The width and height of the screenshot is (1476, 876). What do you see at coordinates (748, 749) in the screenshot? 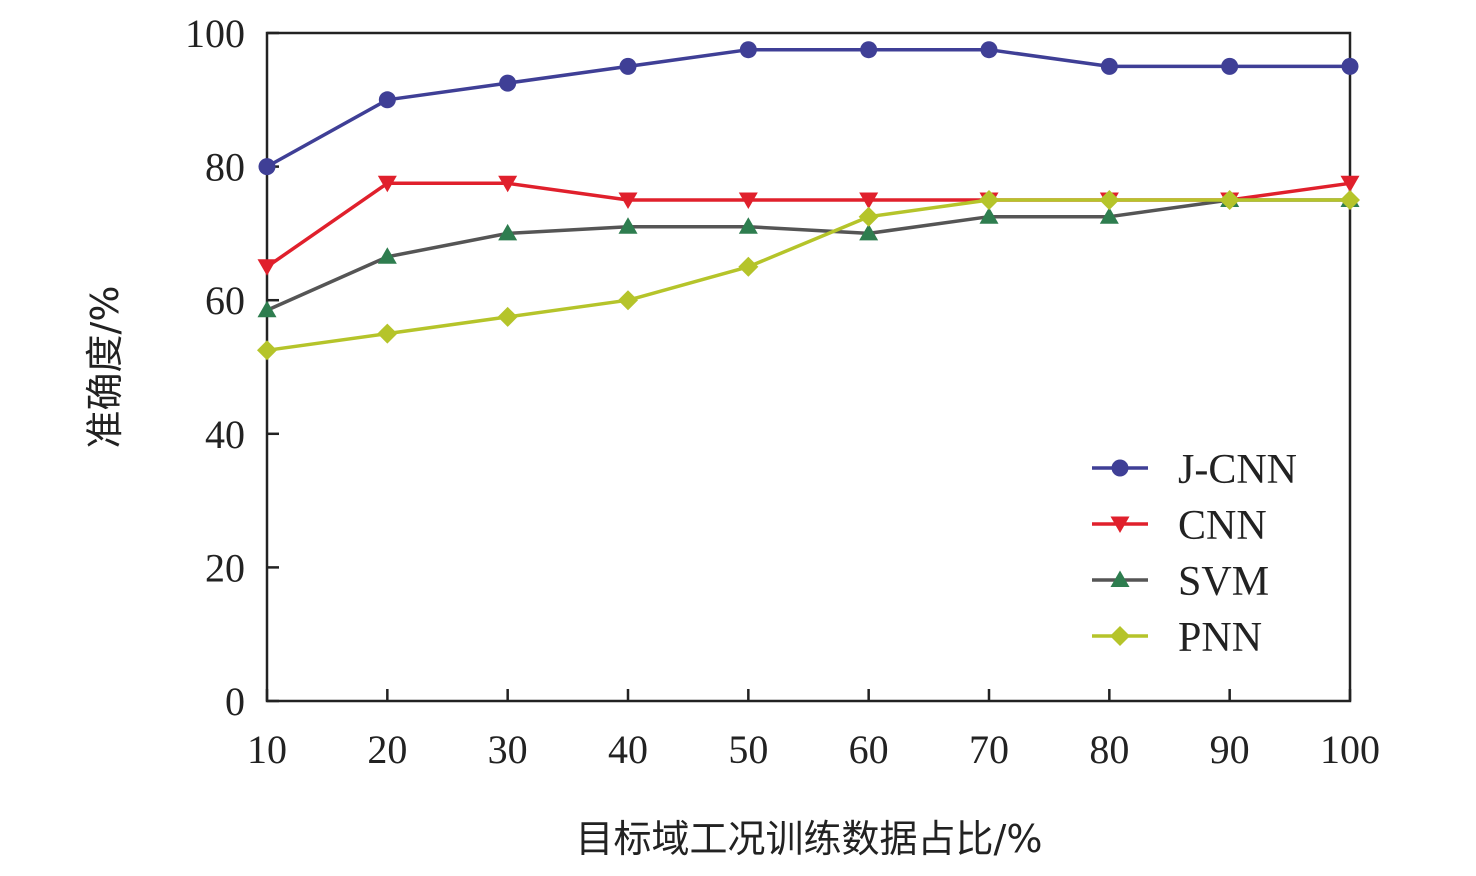
I see `x-tick-label: 50` at bounding box center [748, 749].